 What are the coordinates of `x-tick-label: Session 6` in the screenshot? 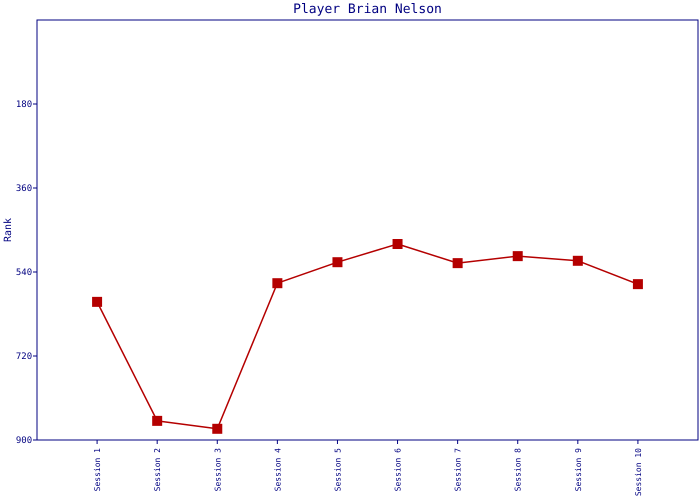 It's located at (398, 470).